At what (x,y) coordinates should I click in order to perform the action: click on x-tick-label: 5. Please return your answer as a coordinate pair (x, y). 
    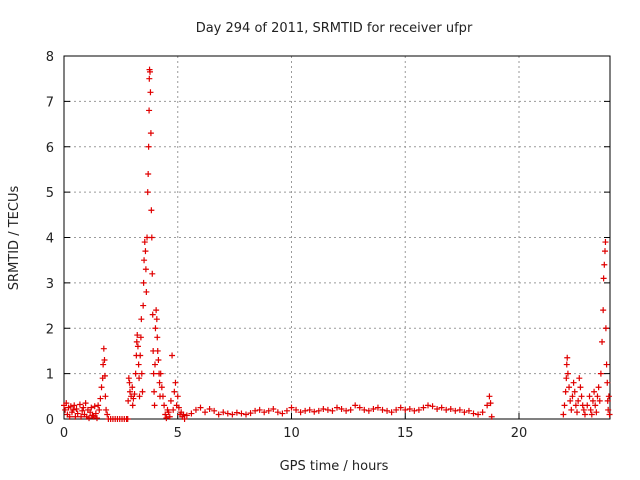
    Looking at the image, I should click on (178, 433).